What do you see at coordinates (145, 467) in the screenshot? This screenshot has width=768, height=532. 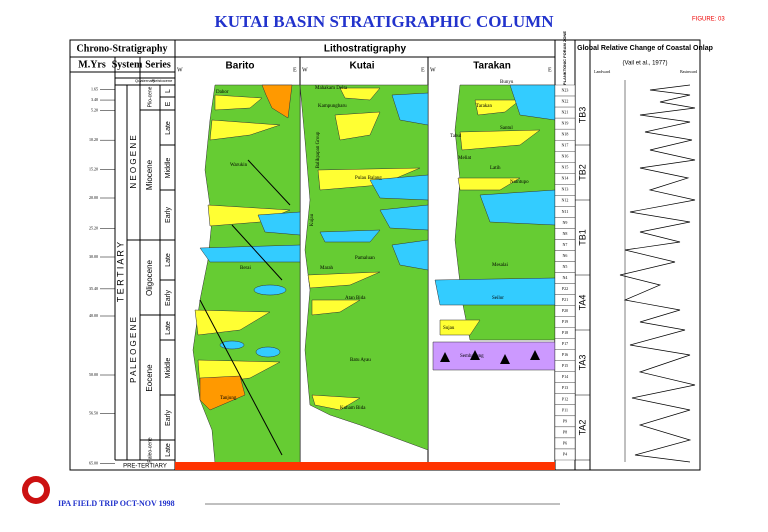 I see `pre-tertiary: PRE-TERTIARY` at bounding box center [145, 467].